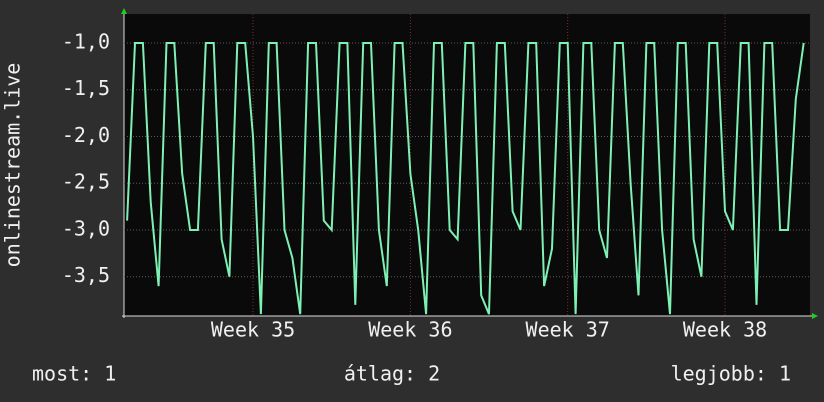  What do you see at coordinates (86, 275) in the screenshot?
I see `y-tick-label: -3,5` at bounding box center [86, 275].